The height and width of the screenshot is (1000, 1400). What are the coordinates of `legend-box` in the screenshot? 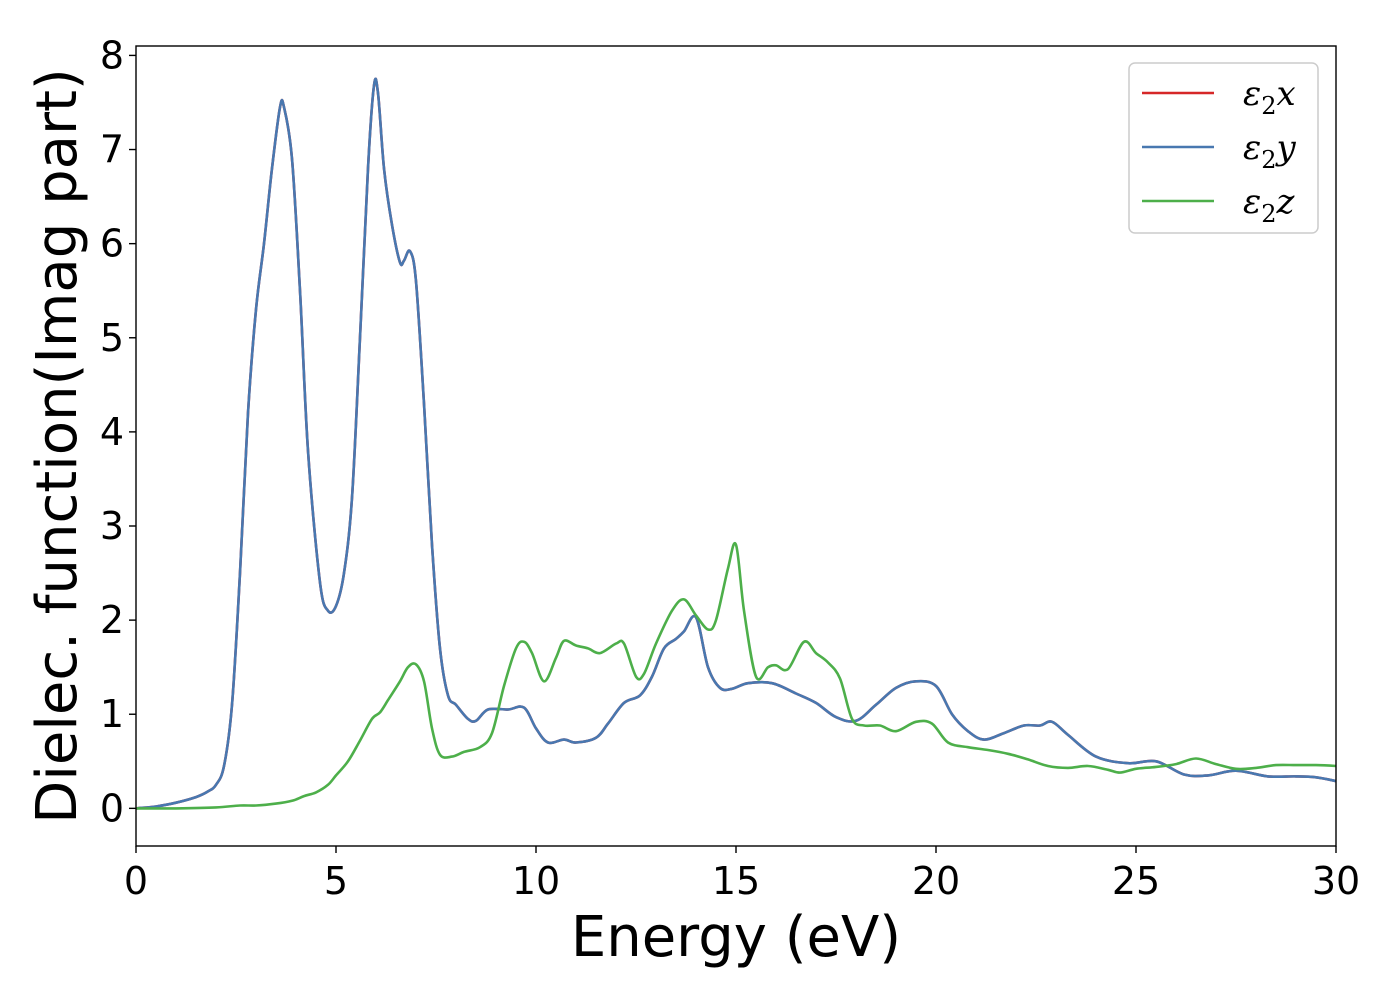 It's located at (1223, 148).